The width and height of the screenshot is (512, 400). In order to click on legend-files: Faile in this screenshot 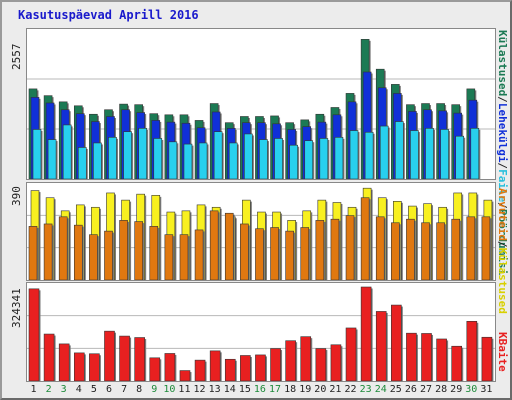, I will do `click(502, 186)`.